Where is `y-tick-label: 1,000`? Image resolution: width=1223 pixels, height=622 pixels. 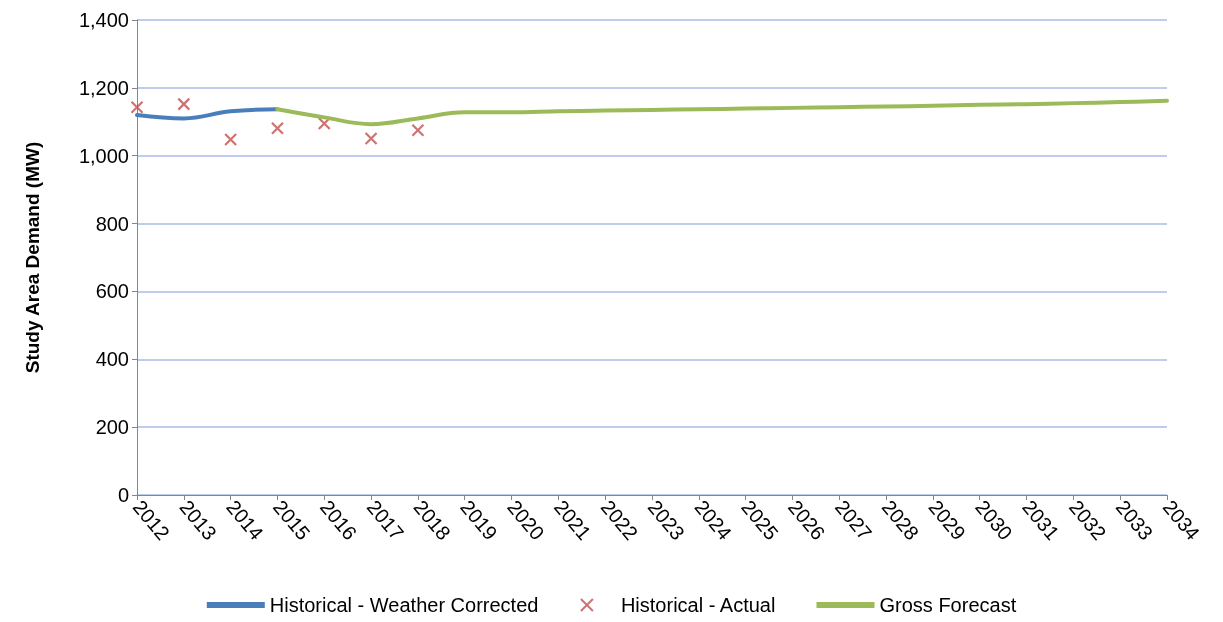
y-tick-label: 1,000 is located at coordinates (103, 155).